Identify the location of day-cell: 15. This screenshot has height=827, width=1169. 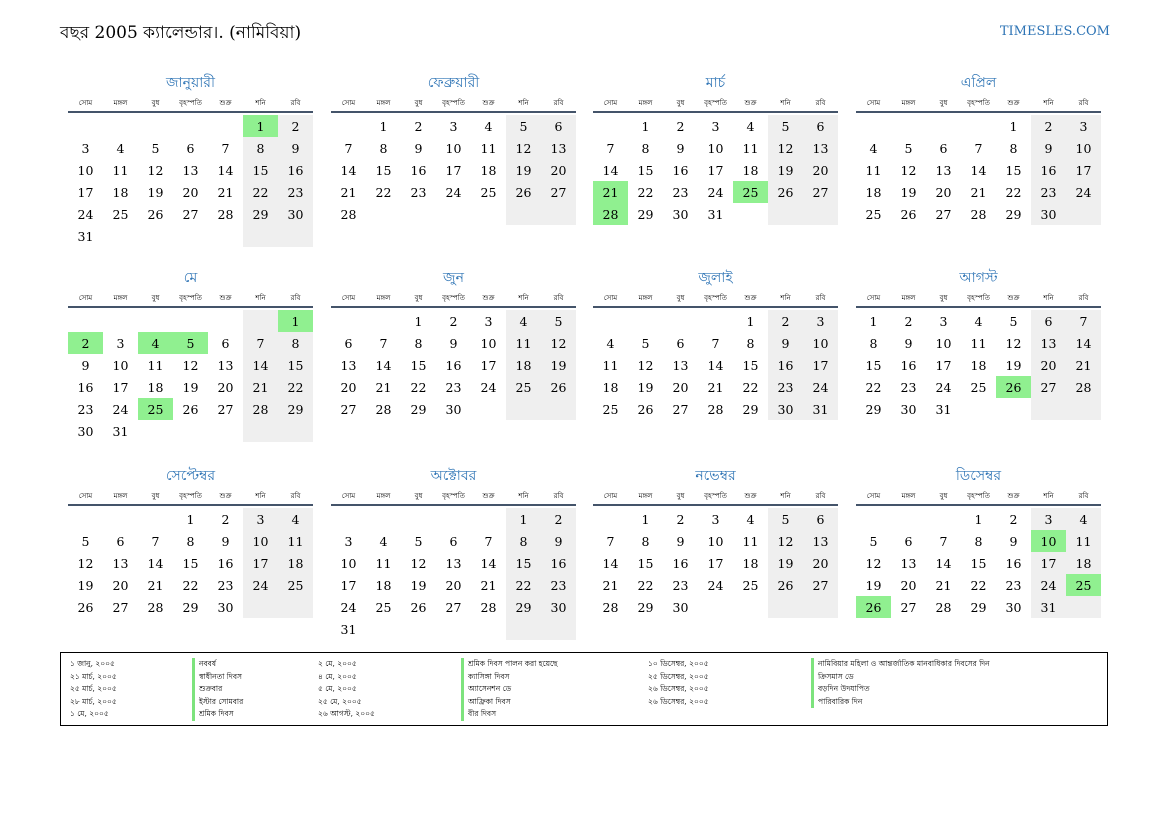
(978, 563).